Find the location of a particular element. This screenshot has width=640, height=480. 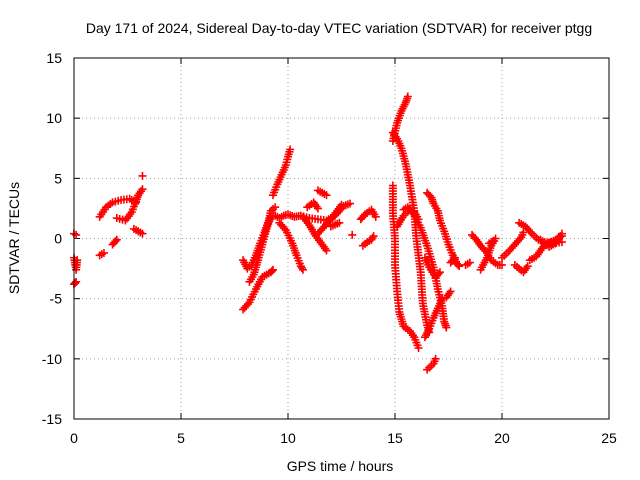

y-axis-label: SDTVAR / TECUs is located at coordinates (14, 238).